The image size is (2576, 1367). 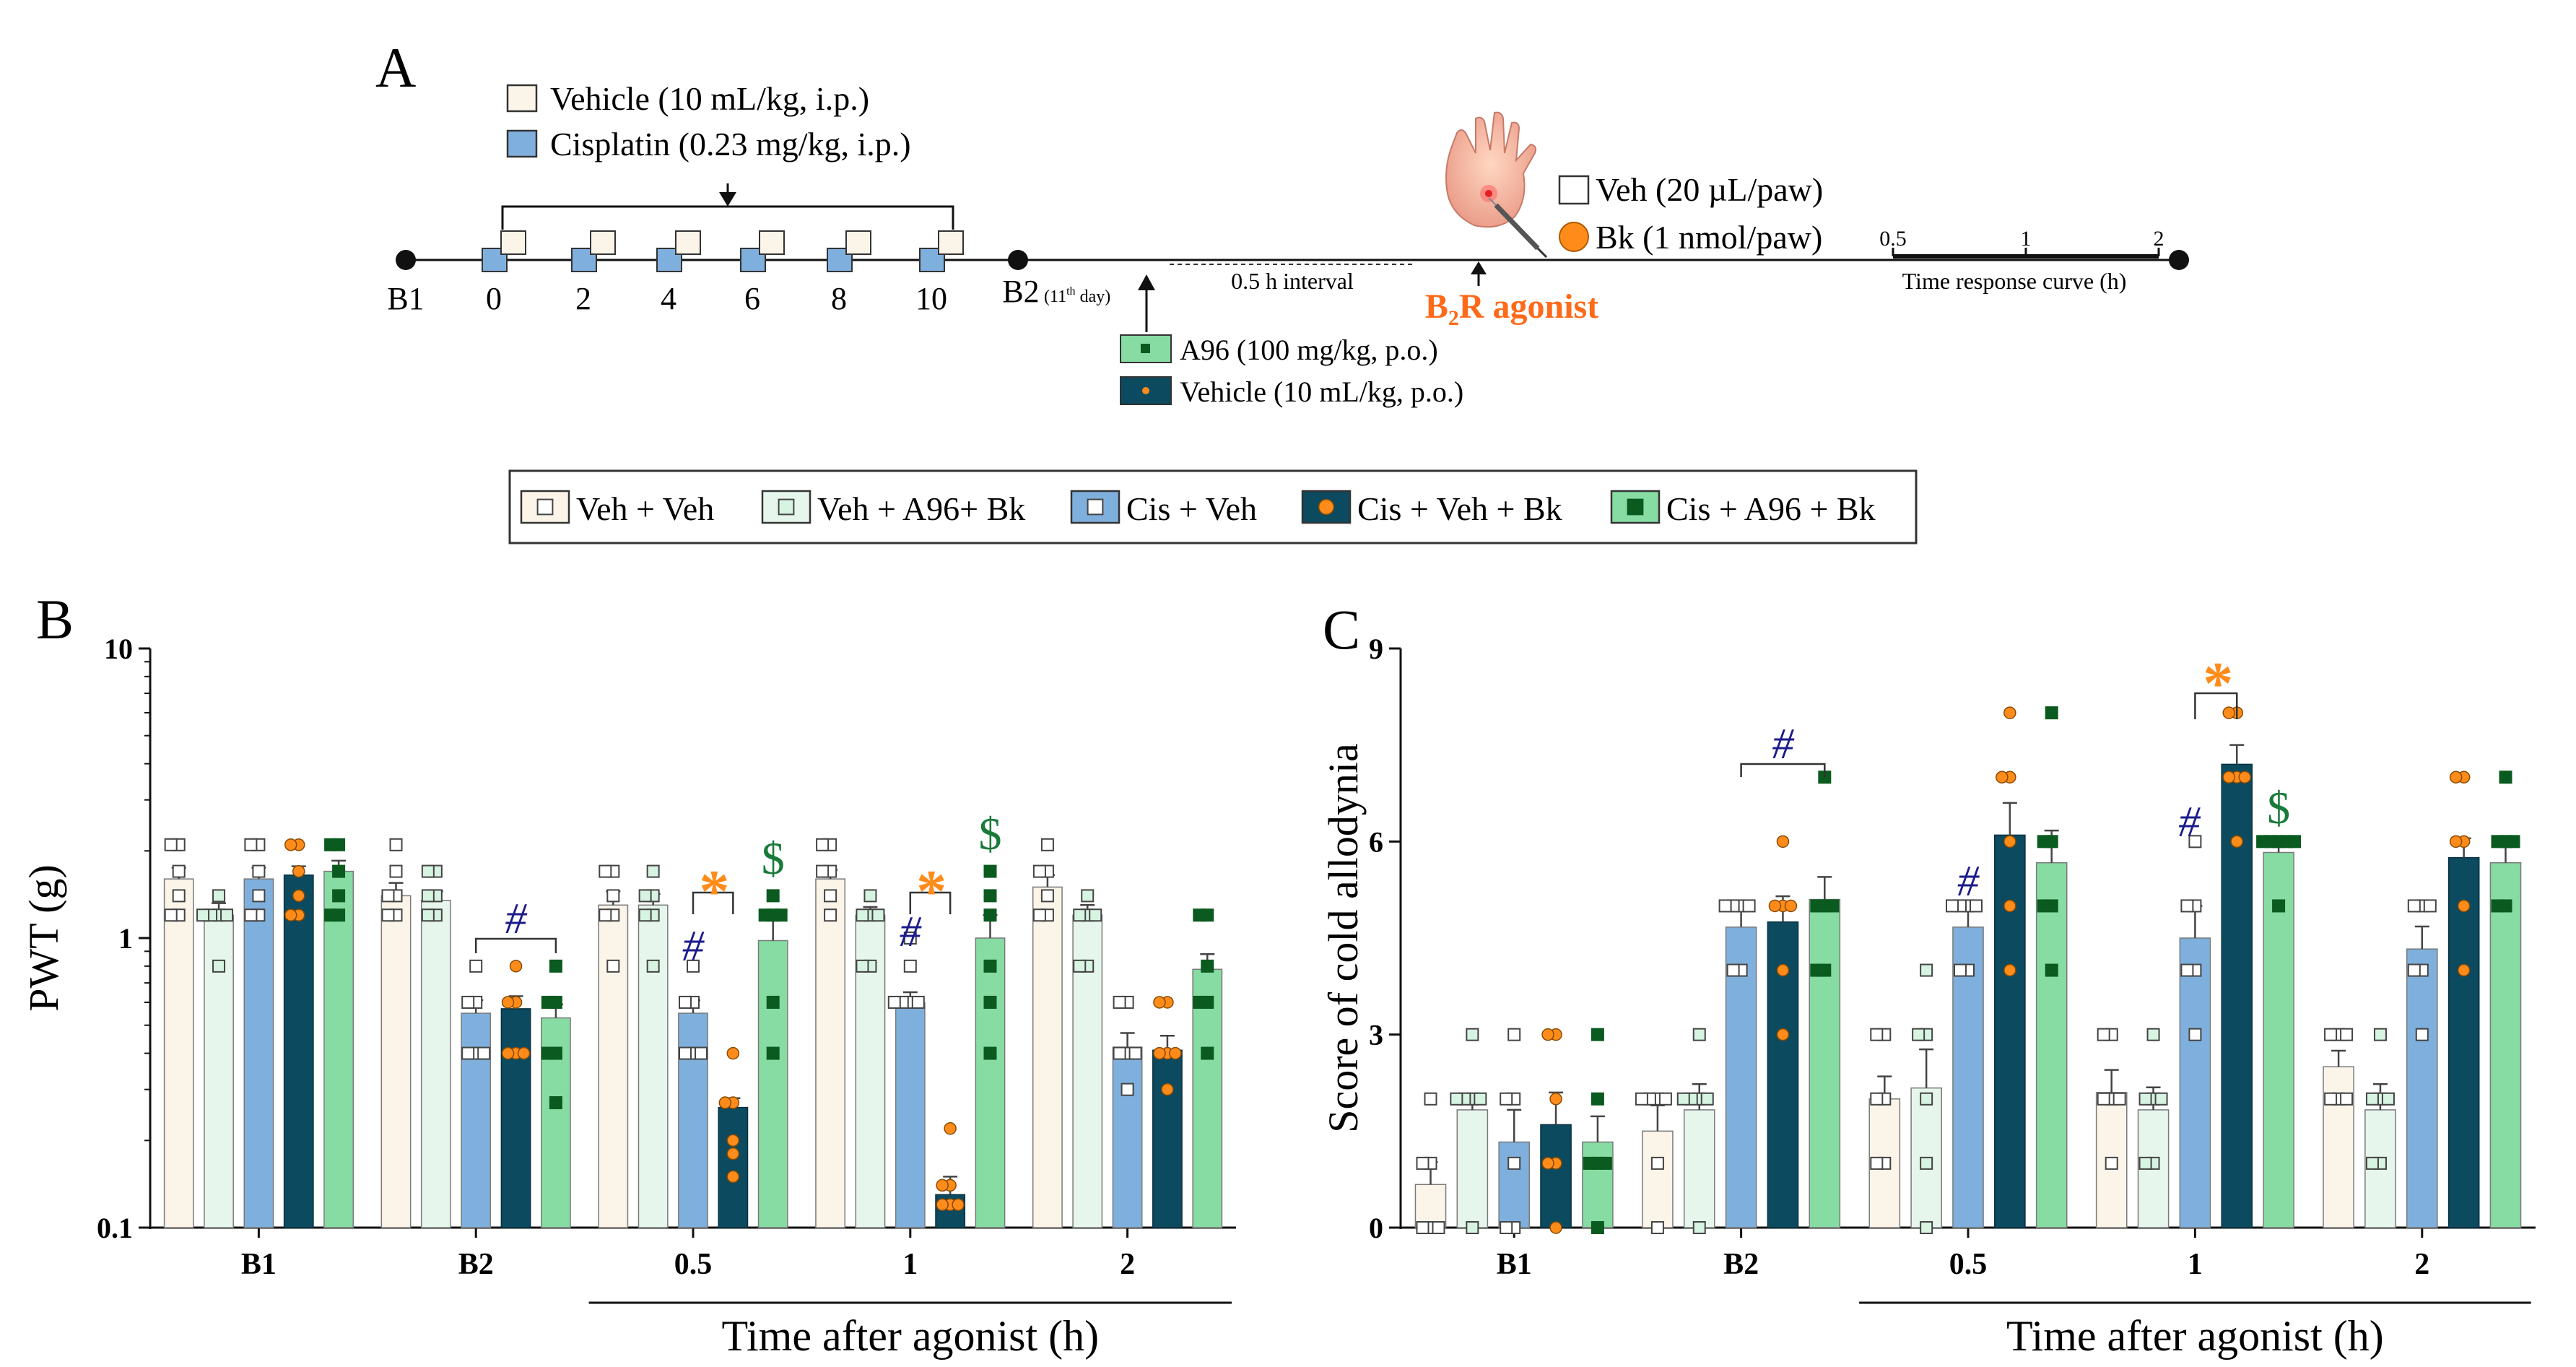 I want to click on y-tick-label: 10, so click(x=118, y=649).